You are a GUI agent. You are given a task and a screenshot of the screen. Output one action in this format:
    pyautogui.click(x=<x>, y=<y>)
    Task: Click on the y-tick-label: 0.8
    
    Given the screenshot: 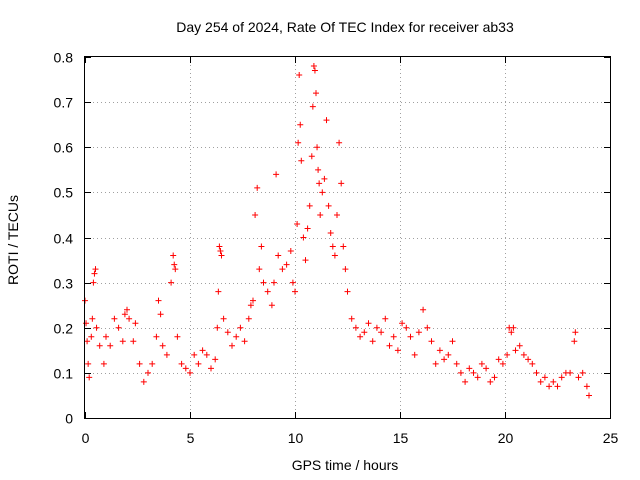 What is the action you would take?
    pyautogui.click(x=64, y=58)
    